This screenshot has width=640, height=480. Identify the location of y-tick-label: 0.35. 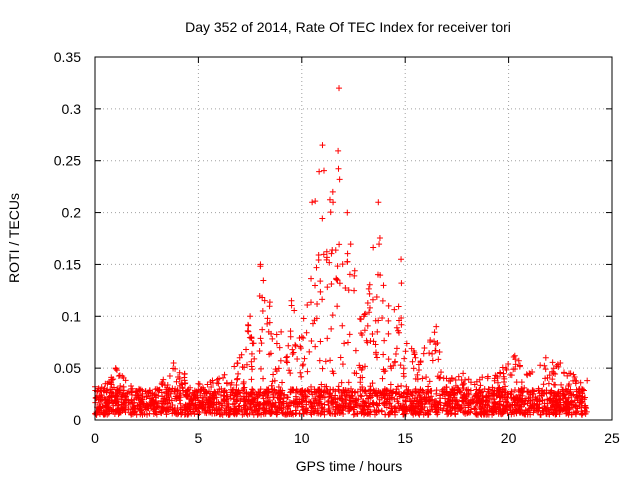
(67, 57).